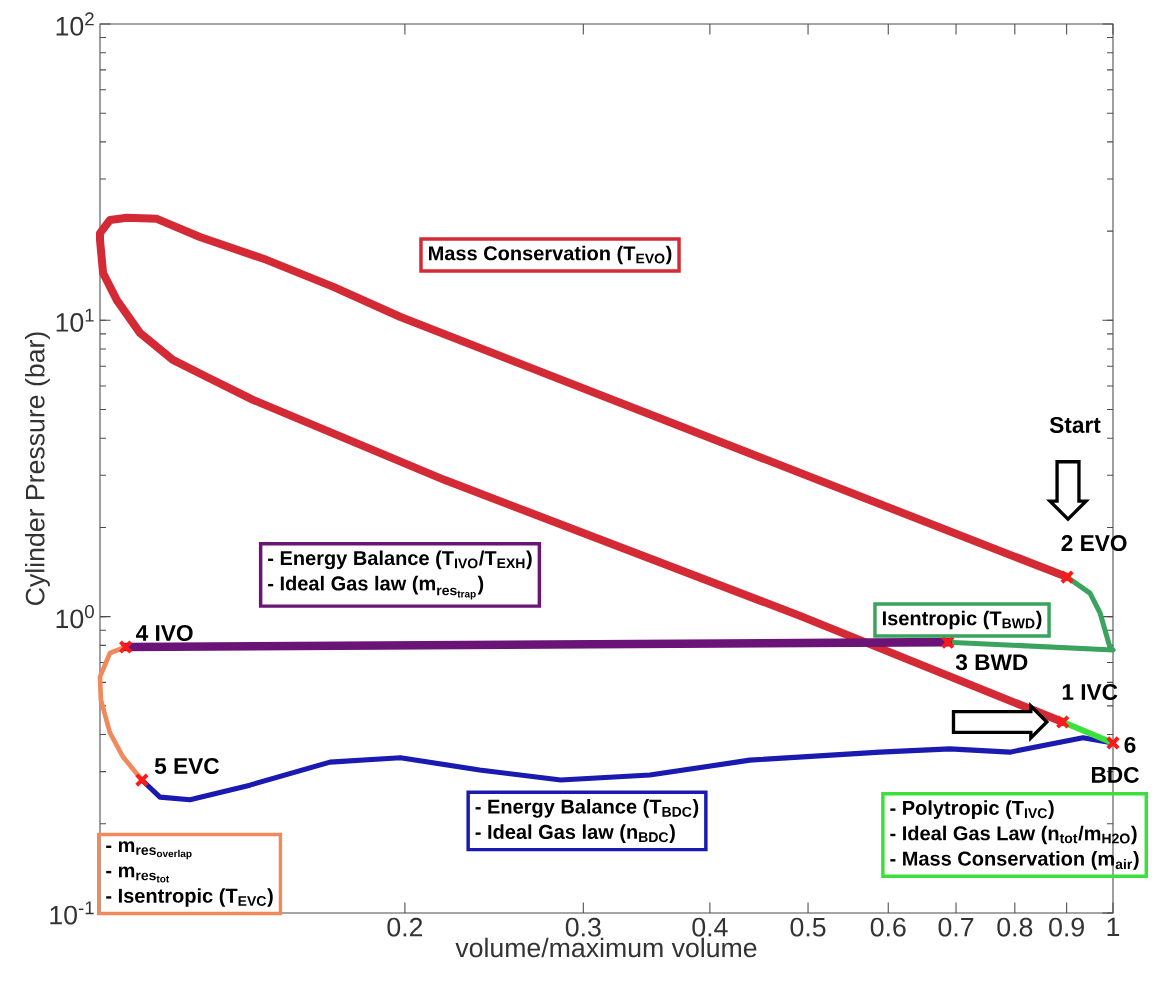  I want to click on annotation: - Isentropic (T$_{EVC}$), so click(189, 897).